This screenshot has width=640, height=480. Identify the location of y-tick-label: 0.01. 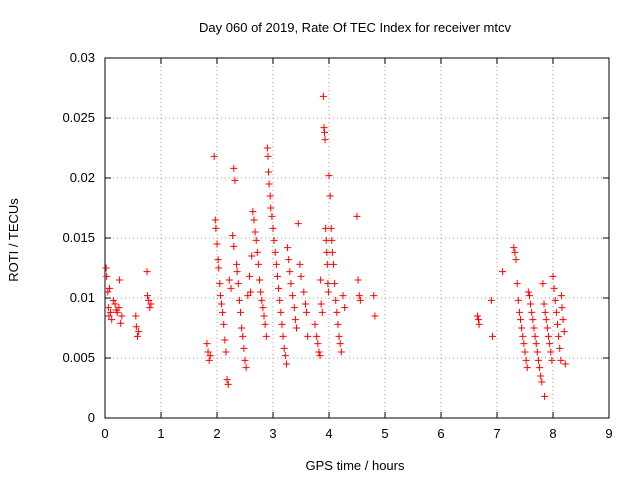
(82, 297).